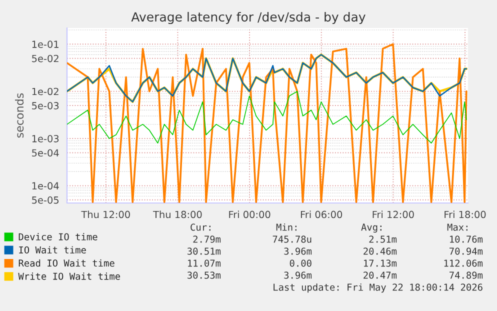 This screenshot has width=497, height=311. What do you see at coordinates (45, 153) in the screenshot?
I see `y-tick-label: 5e-04` at bounding box center [45, 153].